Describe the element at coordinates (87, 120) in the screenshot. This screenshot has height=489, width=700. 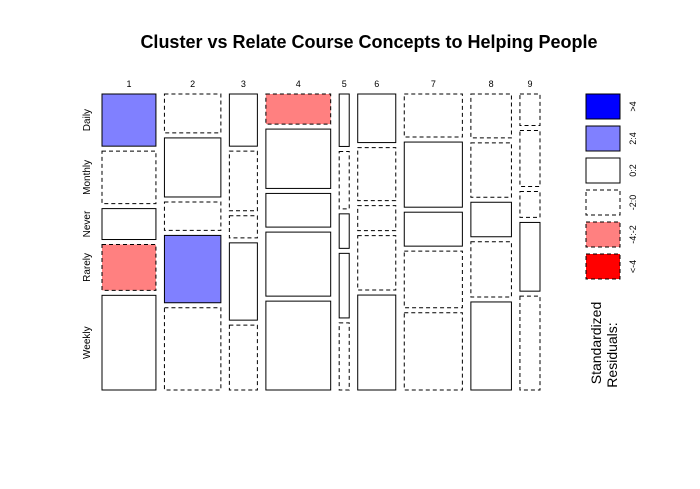
I see `row-label: Daily` at that location.